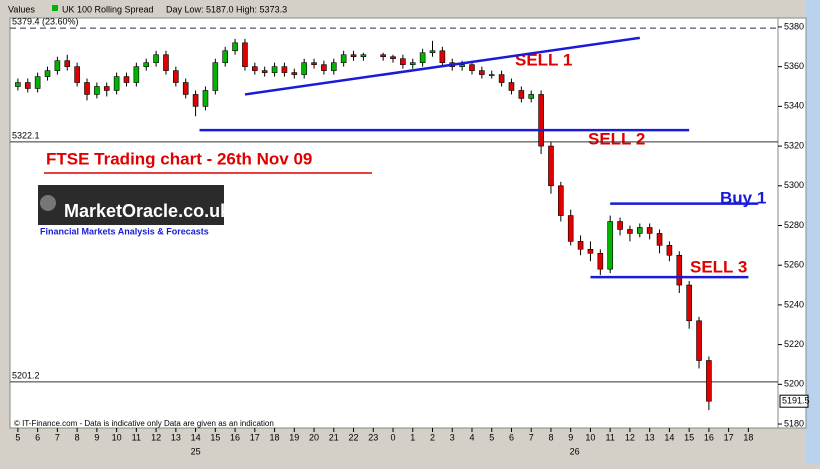  What do you see at coordinates (412, 437) in the screenshot?
I see `x-tick-label: 1` at bounding box center [412, 437].